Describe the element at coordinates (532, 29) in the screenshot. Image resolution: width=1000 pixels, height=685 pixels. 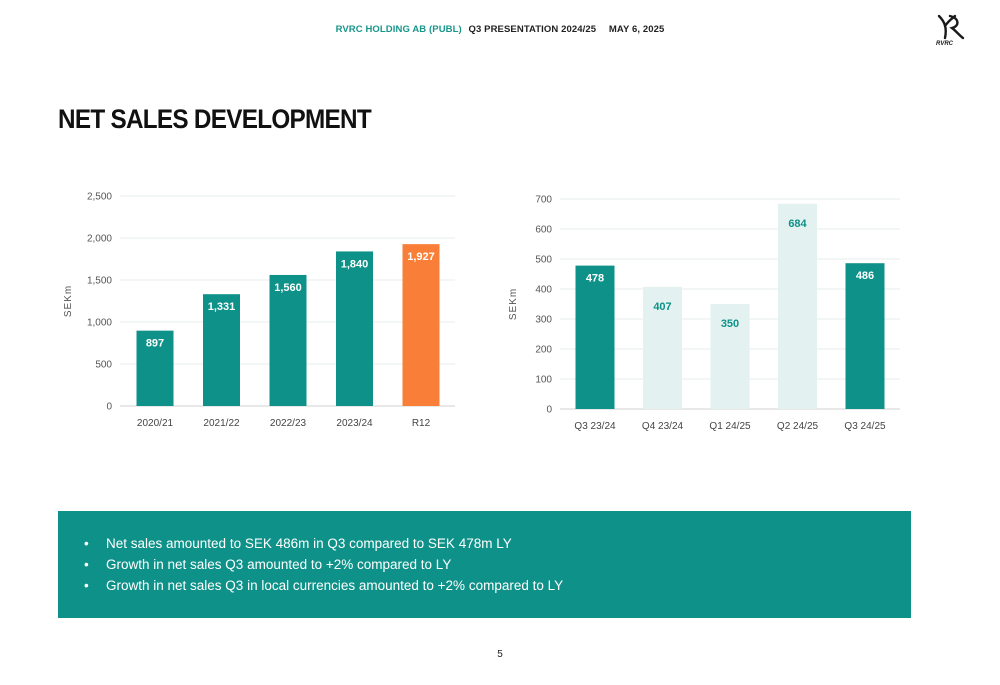
I see `presentation-name: Q3 PRESENTATION 2024/25` at that location.